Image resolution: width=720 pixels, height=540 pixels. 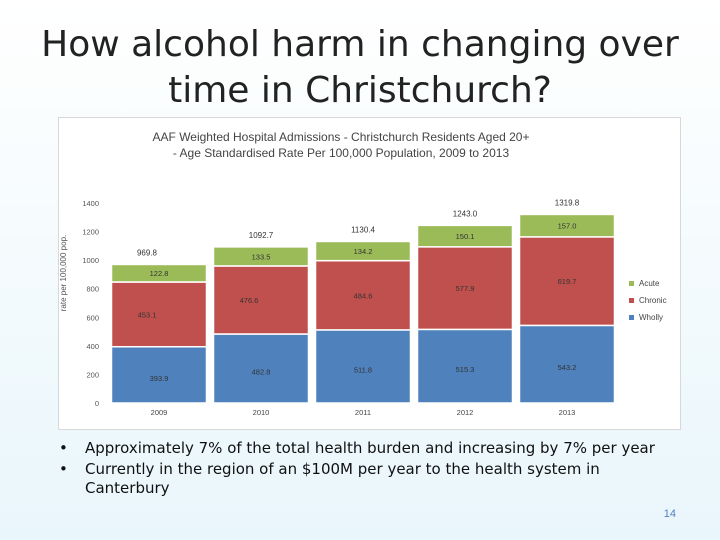 I want to click on y-tick-label: 600, so click(x=92, y=317).